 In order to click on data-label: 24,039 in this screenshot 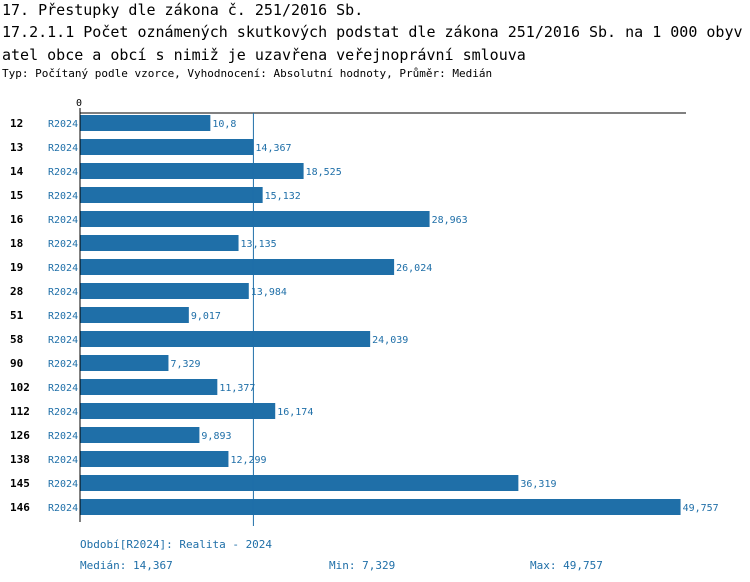, I will do `click(390, 340)`.